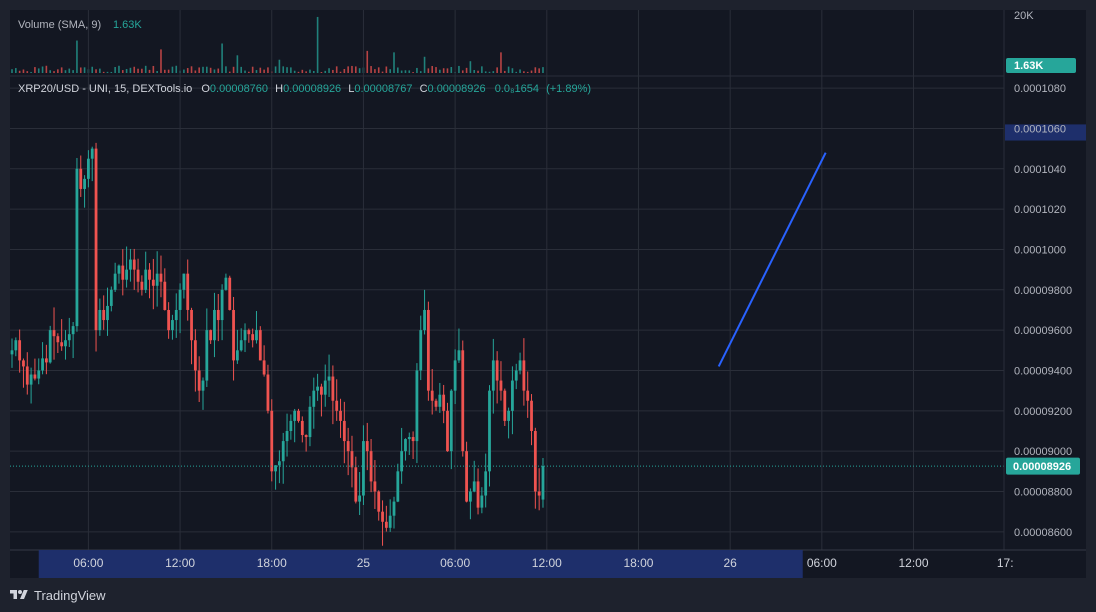 The image size is (1096, 612). I want to click on time-tick-label: 12:00, so click(914, 563).